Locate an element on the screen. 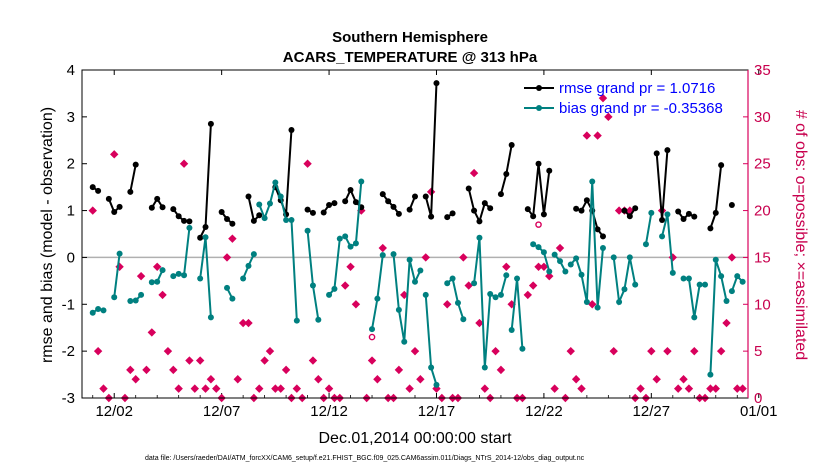 This screenshot has height=470, width=830. x-tick-label: 12/27 is located at coordinates (652, 411).